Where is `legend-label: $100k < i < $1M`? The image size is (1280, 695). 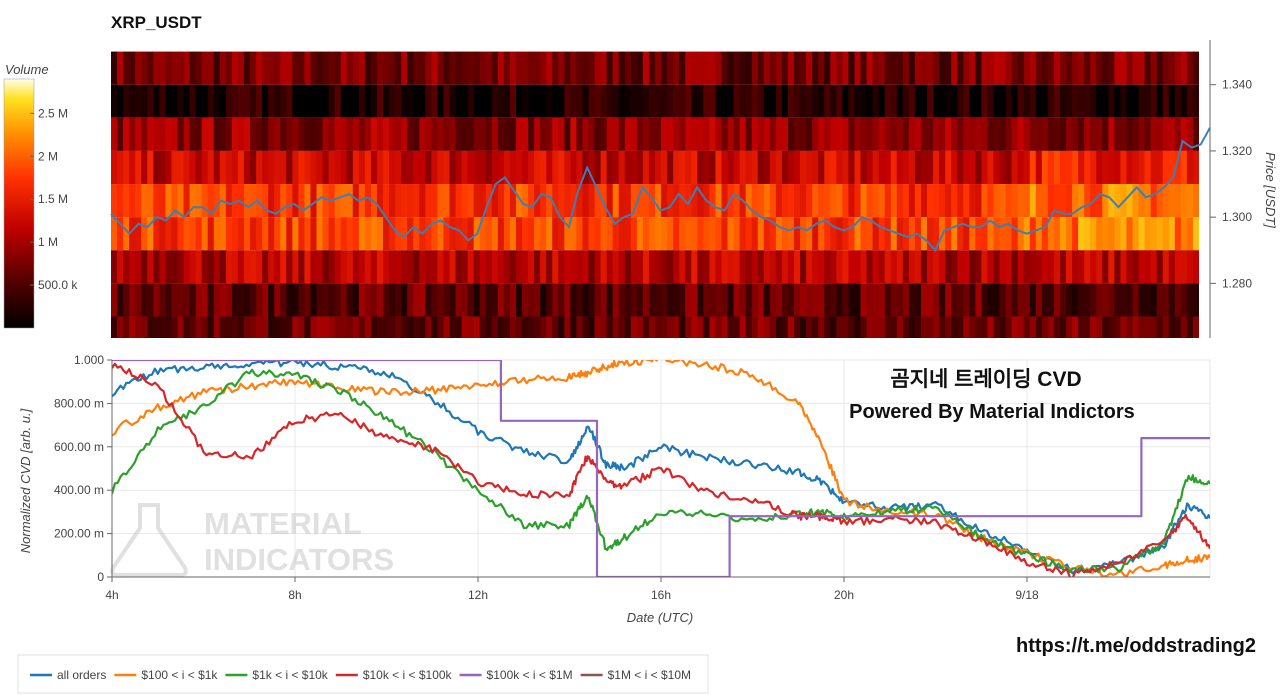
legend-label: $100k < i < $1M is located at coordinates (530, 675).